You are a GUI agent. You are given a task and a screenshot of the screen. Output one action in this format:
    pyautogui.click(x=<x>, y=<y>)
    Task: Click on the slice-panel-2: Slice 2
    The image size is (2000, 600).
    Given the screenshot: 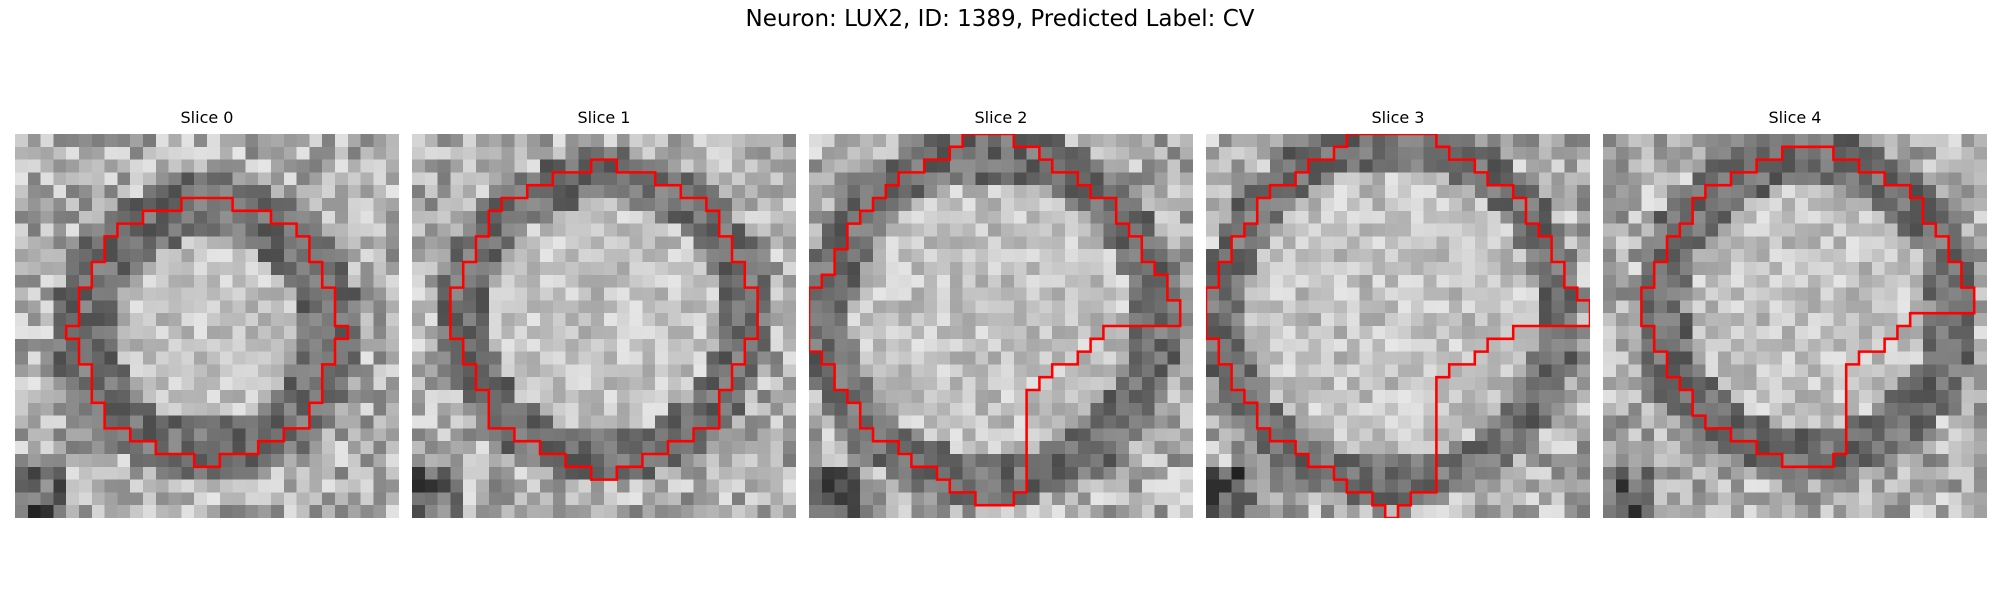 What is the action you would take?
    pyautogui.click(x=1001, y=118)
    